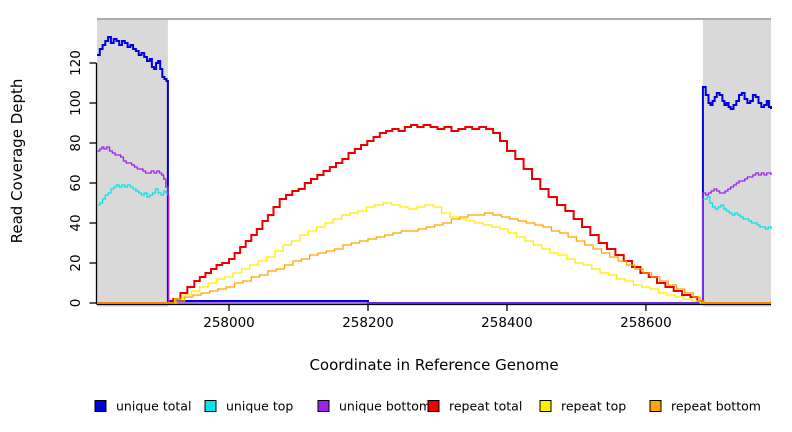  Describe the element at coordinates (507, 323) in the screenshot. I see `x-tick-label: 258400` at that location.